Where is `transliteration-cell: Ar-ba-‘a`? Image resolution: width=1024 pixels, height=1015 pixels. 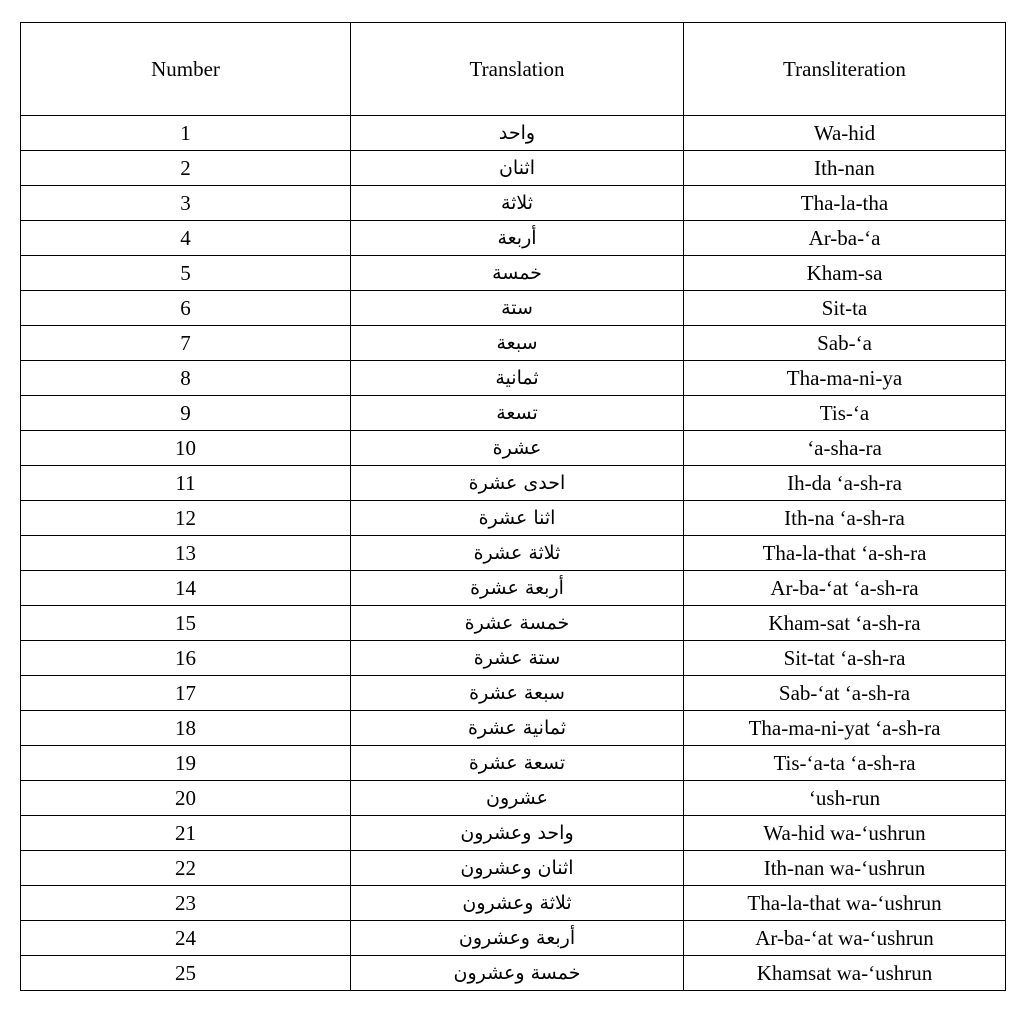 transliteration-cell: Ar-ba-‘a is located at coordinates (844, 238).